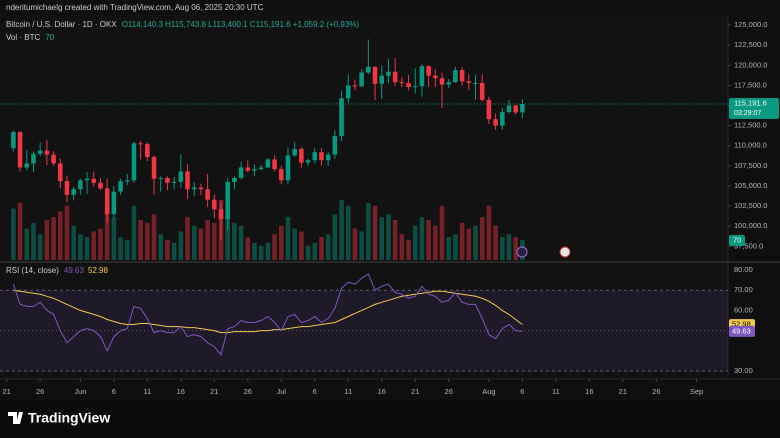 The height and width of the screenshot is (438, 780). What do you see at coordinates (750, 44) in the screenshot?
I see `price-tick-label: 122,500.0` at bounding box center [750, 44].